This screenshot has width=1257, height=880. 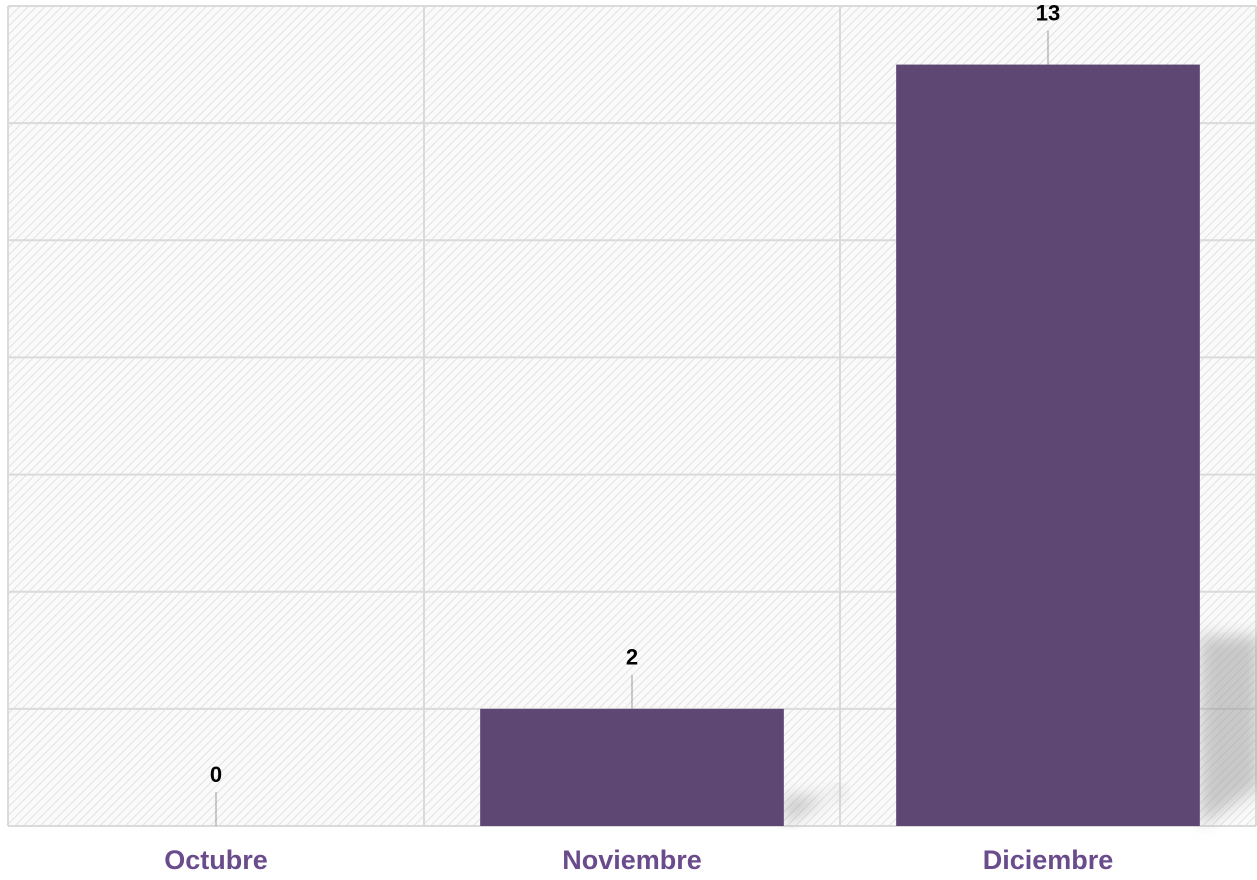 What do you see at coordinates (1048, 12) in the screenshot?
I see `data-label: 13` at bounding box center [1048, 12].